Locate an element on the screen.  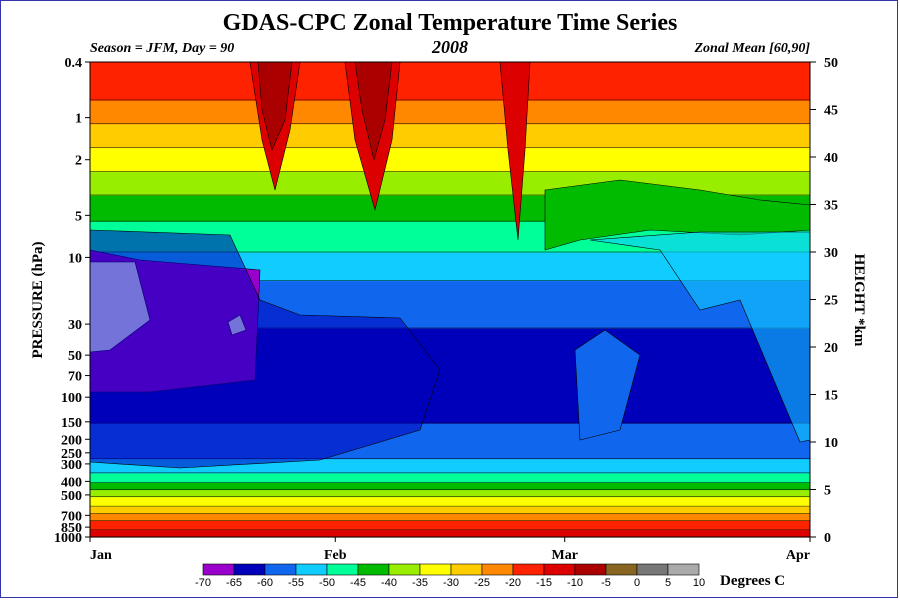
height-tick-label: 40 is located at coordinates (831, 158).